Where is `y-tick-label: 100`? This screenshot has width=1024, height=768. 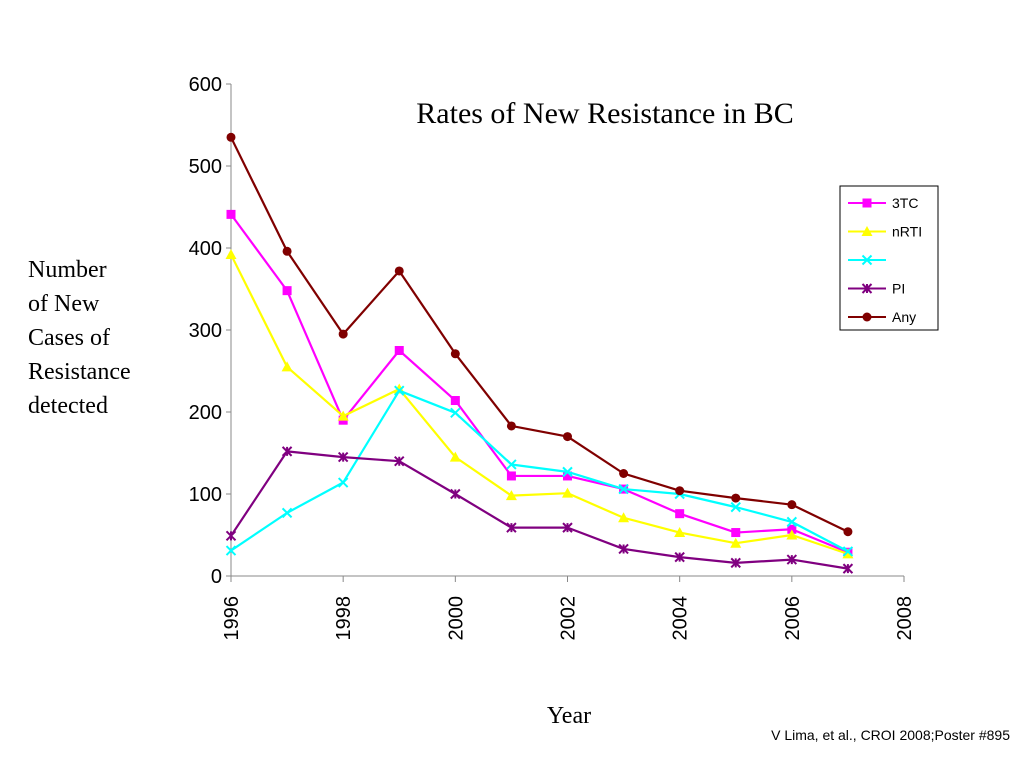 y-tick-label: 100 is located at coordinates (205, 495).